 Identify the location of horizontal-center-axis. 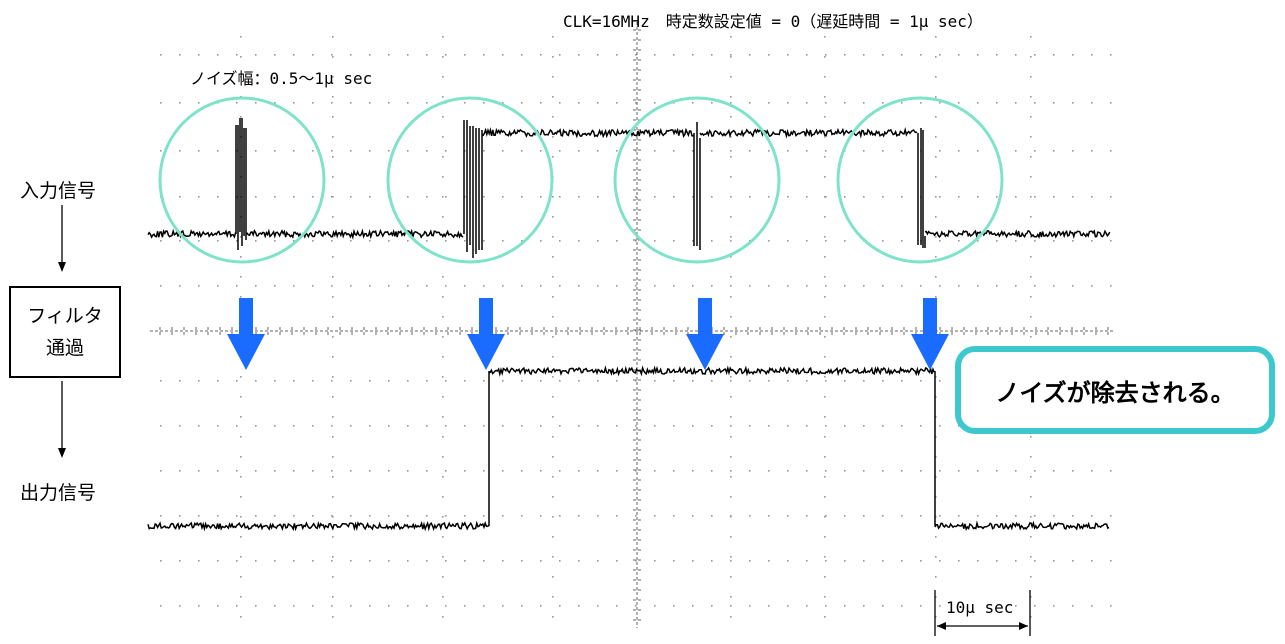
(632, 331).